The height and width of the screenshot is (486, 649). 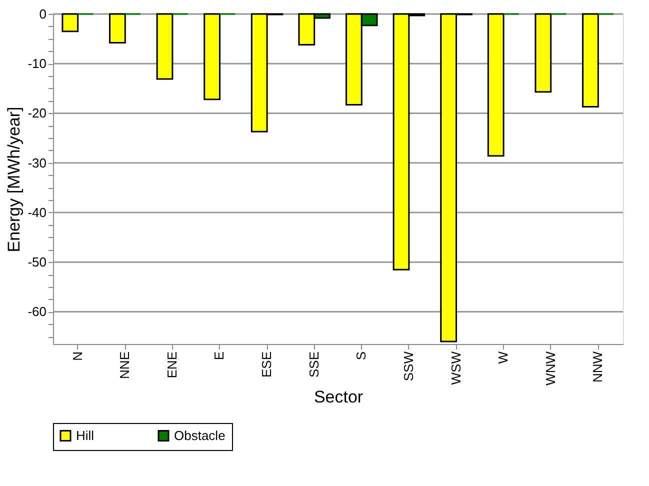 I want to click on y-tick-label: -40, so click(x=37, y=212).